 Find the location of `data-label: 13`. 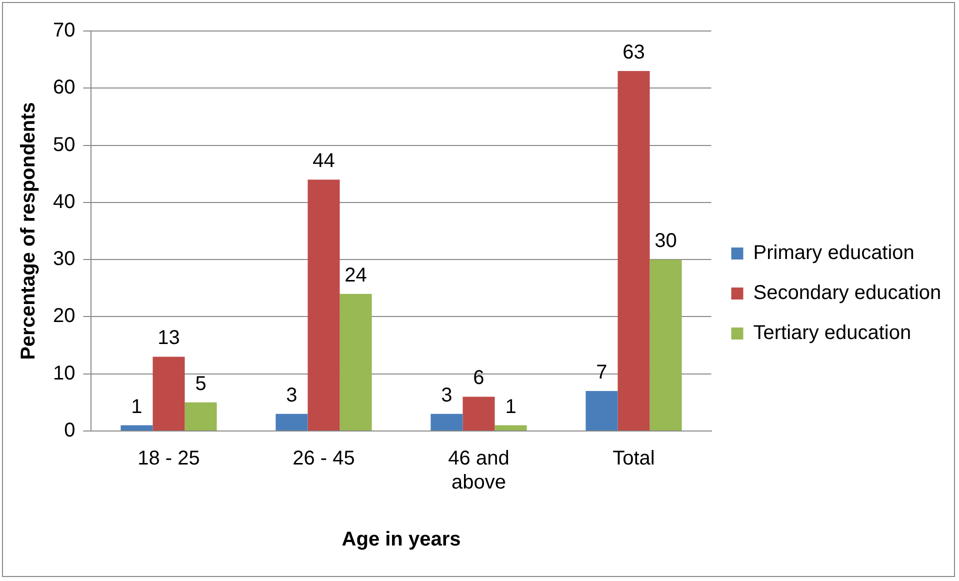

data-label: 13 is located at coordinates (169, 338).